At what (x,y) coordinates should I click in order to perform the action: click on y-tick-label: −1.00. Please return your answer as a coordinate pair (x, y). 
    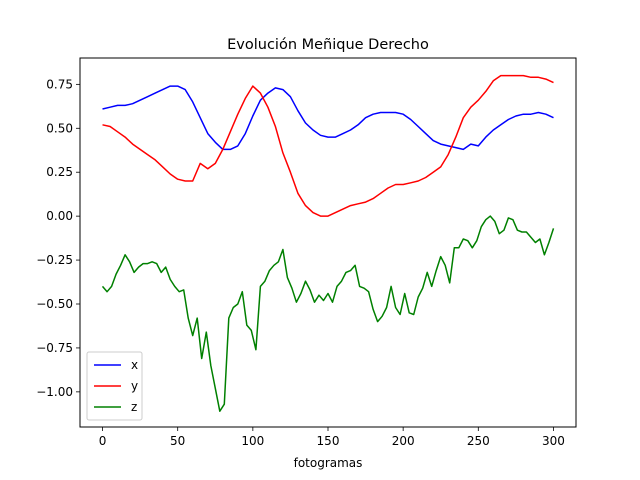
    Looking at the image, I should click on (54, 392).